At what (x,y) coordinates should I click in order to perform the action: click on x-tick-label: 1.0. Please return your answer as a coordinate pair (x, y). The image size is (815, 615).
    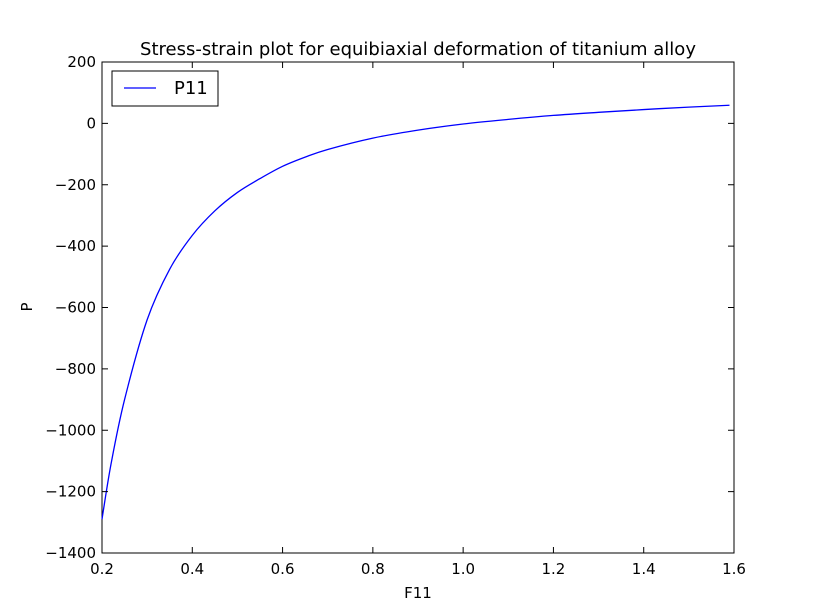
    Looking at the image, I should click on (463, 569).